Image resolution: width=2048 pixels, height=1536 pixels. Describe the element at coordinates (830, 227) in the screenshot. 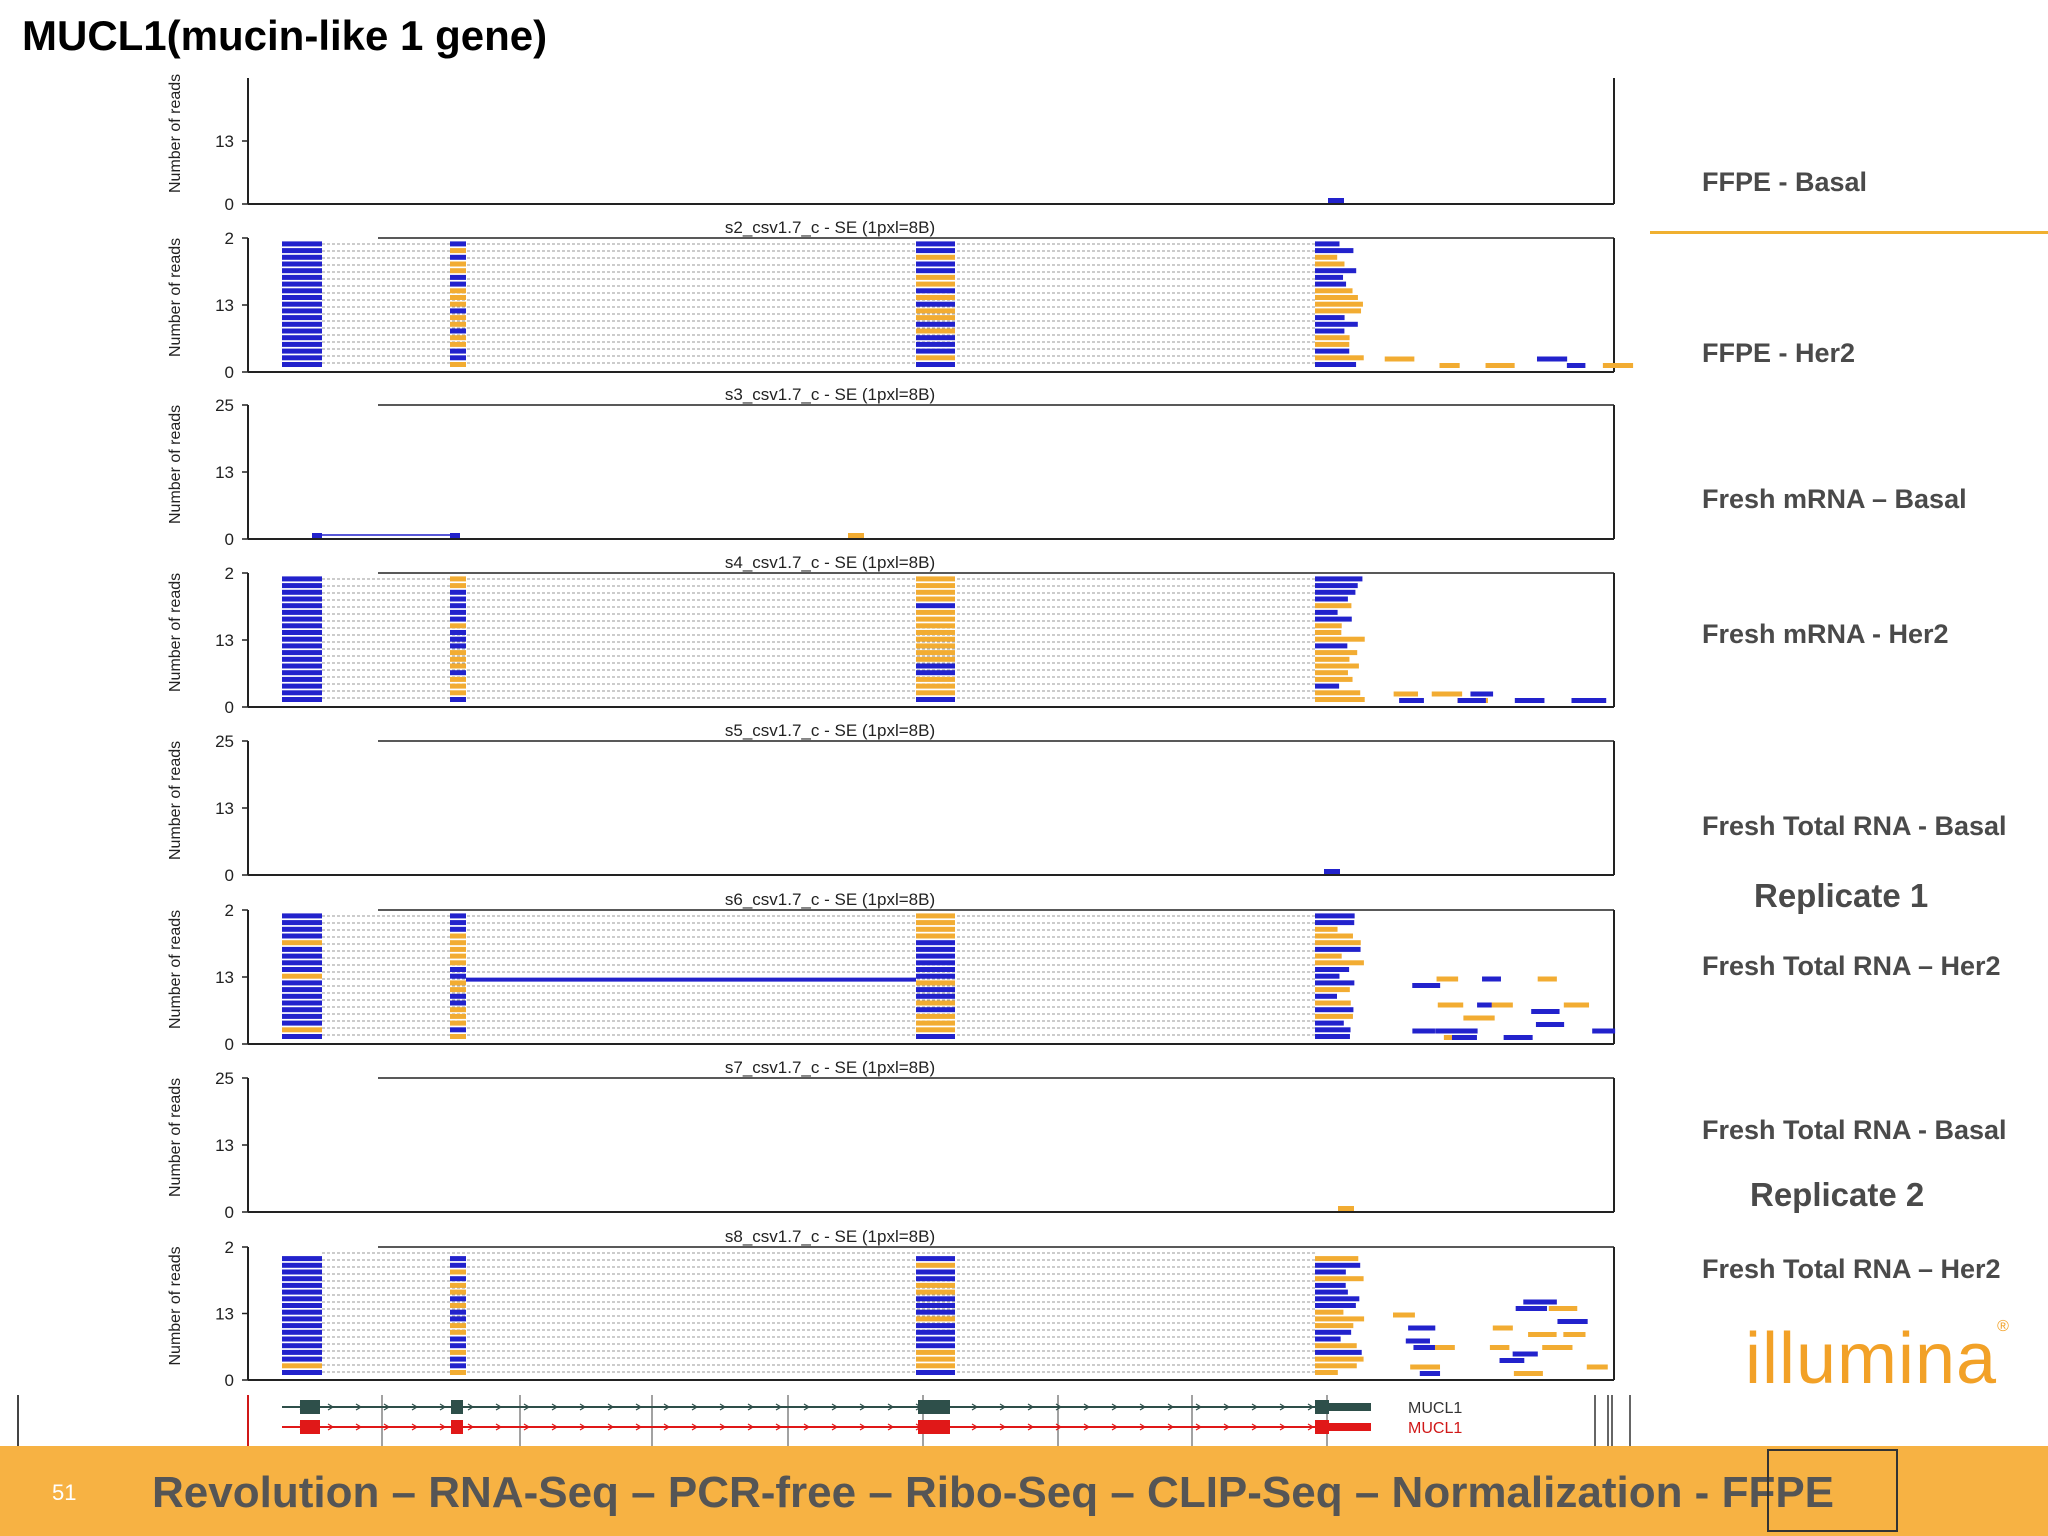

I see `track-header-s2: s2_csv1.7_c - SE (1pxl=8B)` at that location.